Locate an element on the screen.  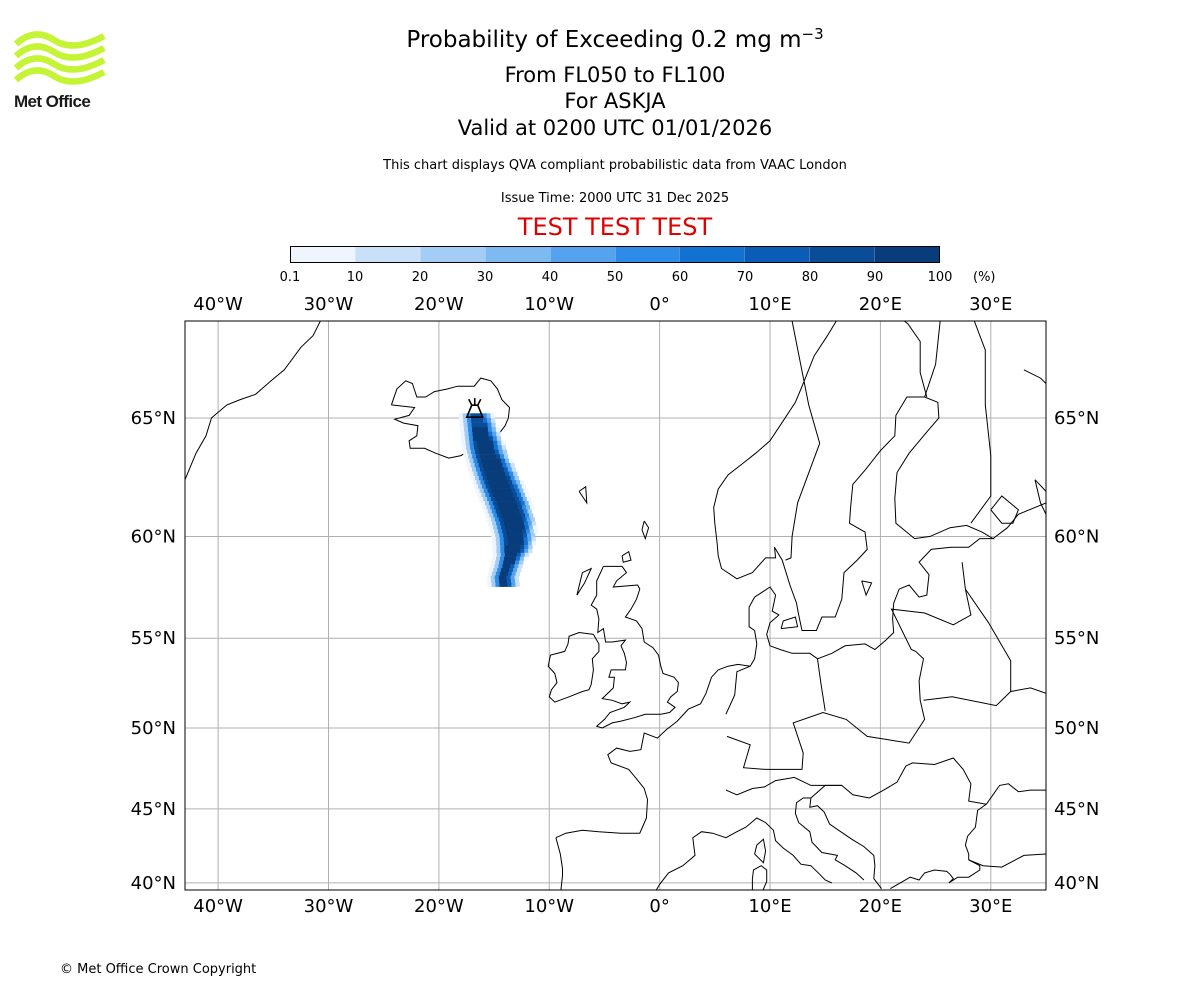
colorbar-segment is located at coordinates (842, 254).